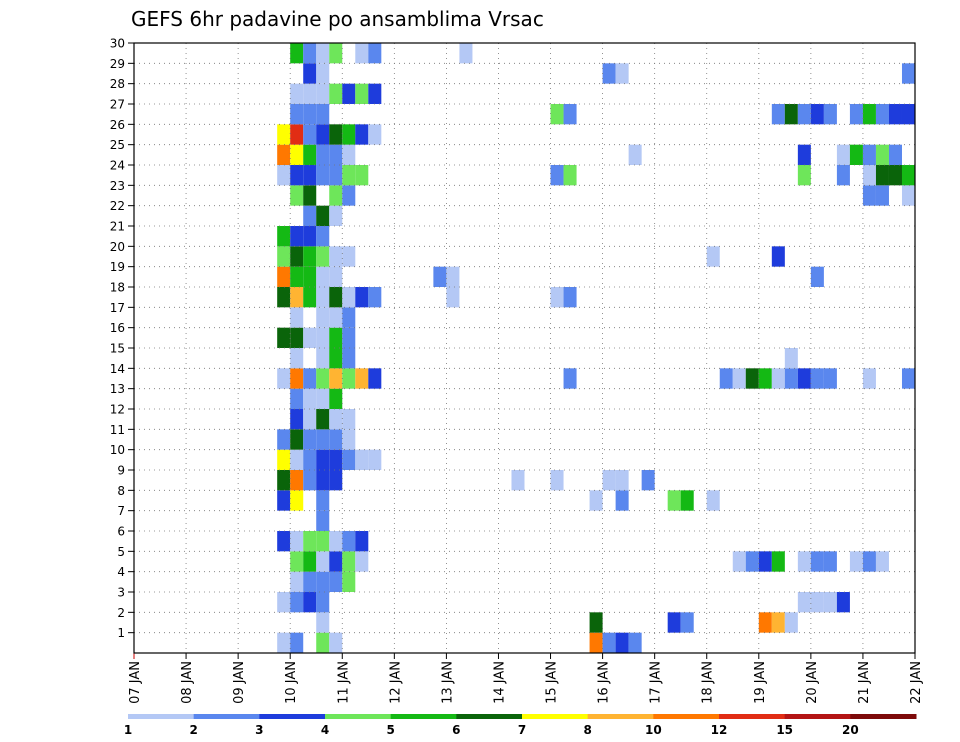 This screenshot has width=960, height=742. Describe the element at coordinates (121, 532) in the screenshot. I see `y-tick-label: 6` at that location.